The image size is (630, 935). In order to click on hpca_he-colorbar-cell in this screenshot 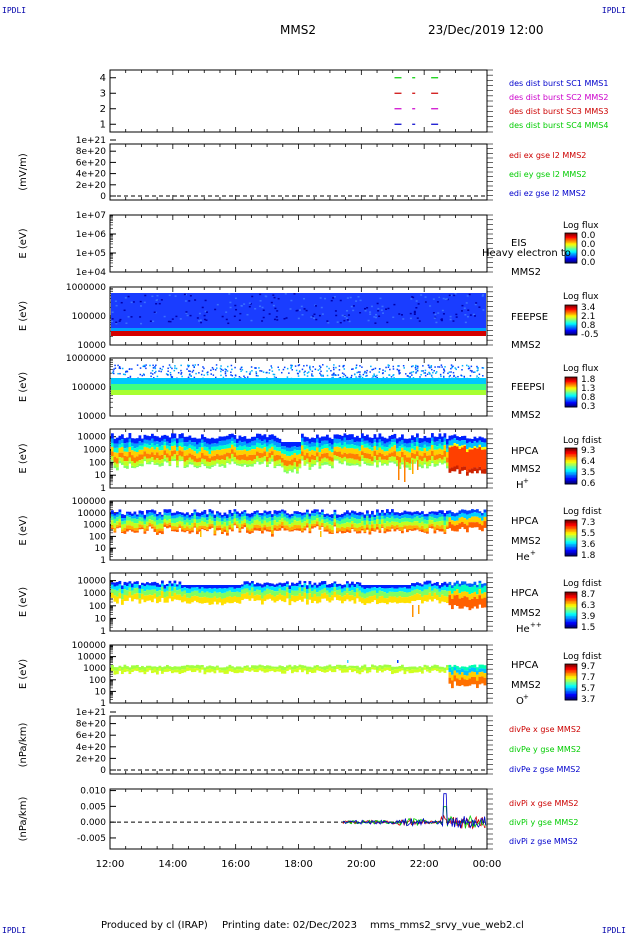, I will do `click(571, 543)`.